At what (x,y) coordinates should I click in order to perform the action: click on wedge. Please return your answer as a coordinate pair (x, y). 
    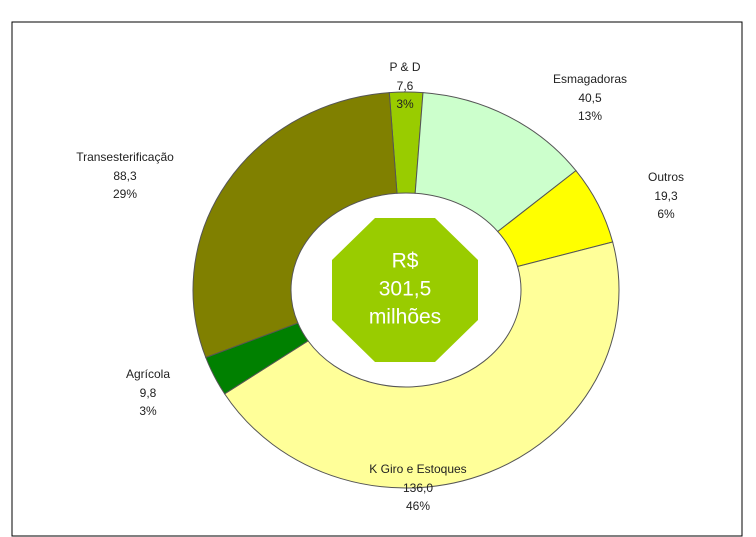
    Looking at the image, I should click on (295, 225).